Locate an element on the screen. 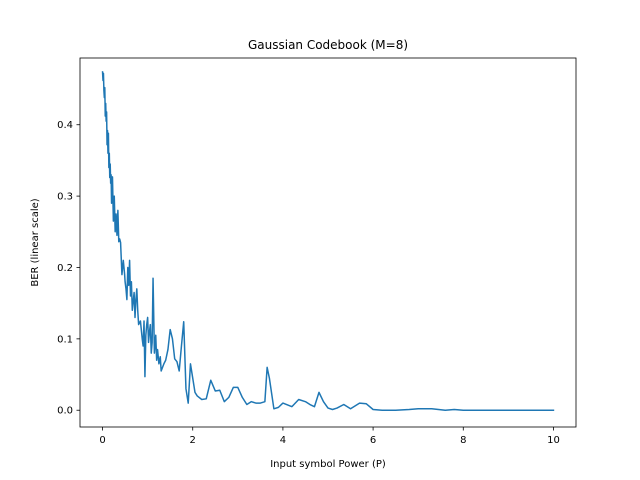 The height and width of the screenshot is (480, 640). y-tick-label: 0.2 is located at coordinates (65, 268).